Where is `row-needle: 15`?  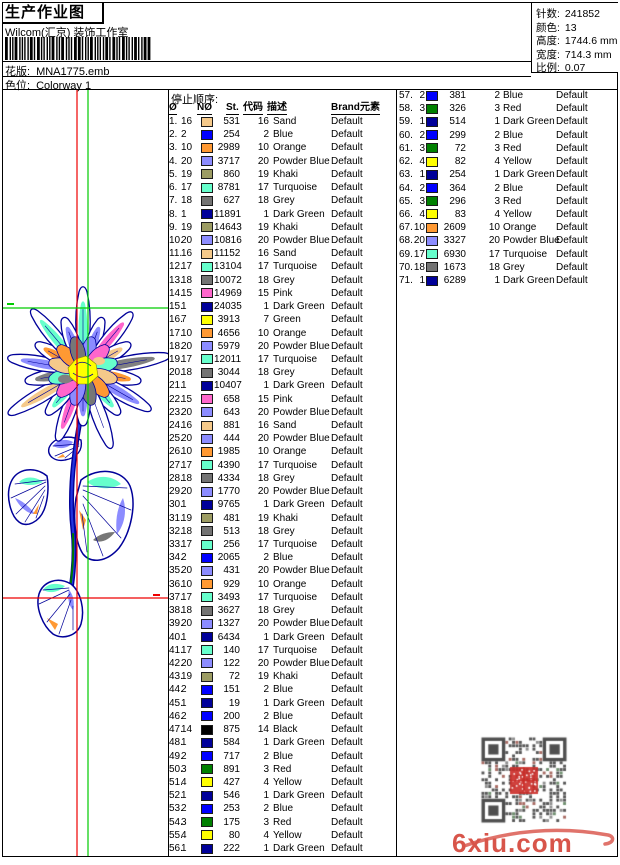 row-needle: 15 is located at coordinates (187, 399).